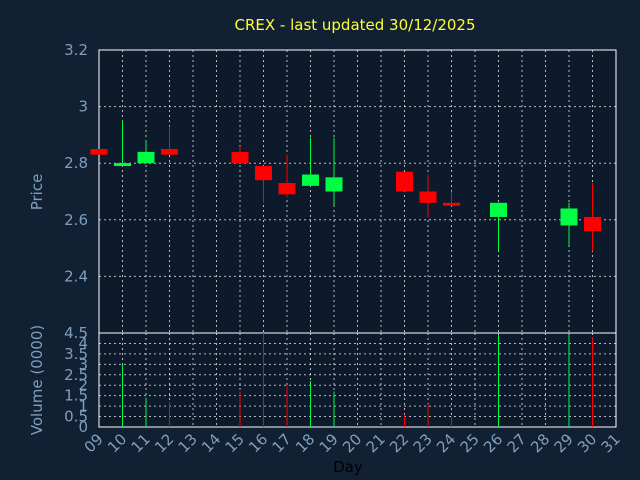 The height and width of the screenshot is (480, 640). What do you see at coordinates (37, 192) in the screenshot?
I see `price-axis-label: Price` at bounding box center [37, 192].